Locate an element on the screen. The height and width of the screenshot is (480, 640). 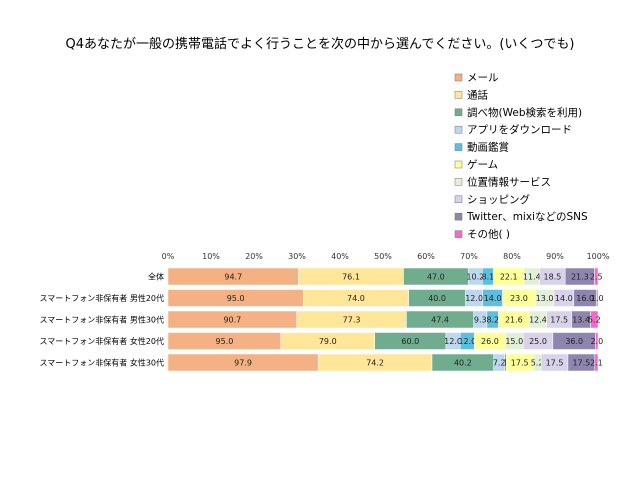
data-label: 2.0 is located at coordinates (596, 341).